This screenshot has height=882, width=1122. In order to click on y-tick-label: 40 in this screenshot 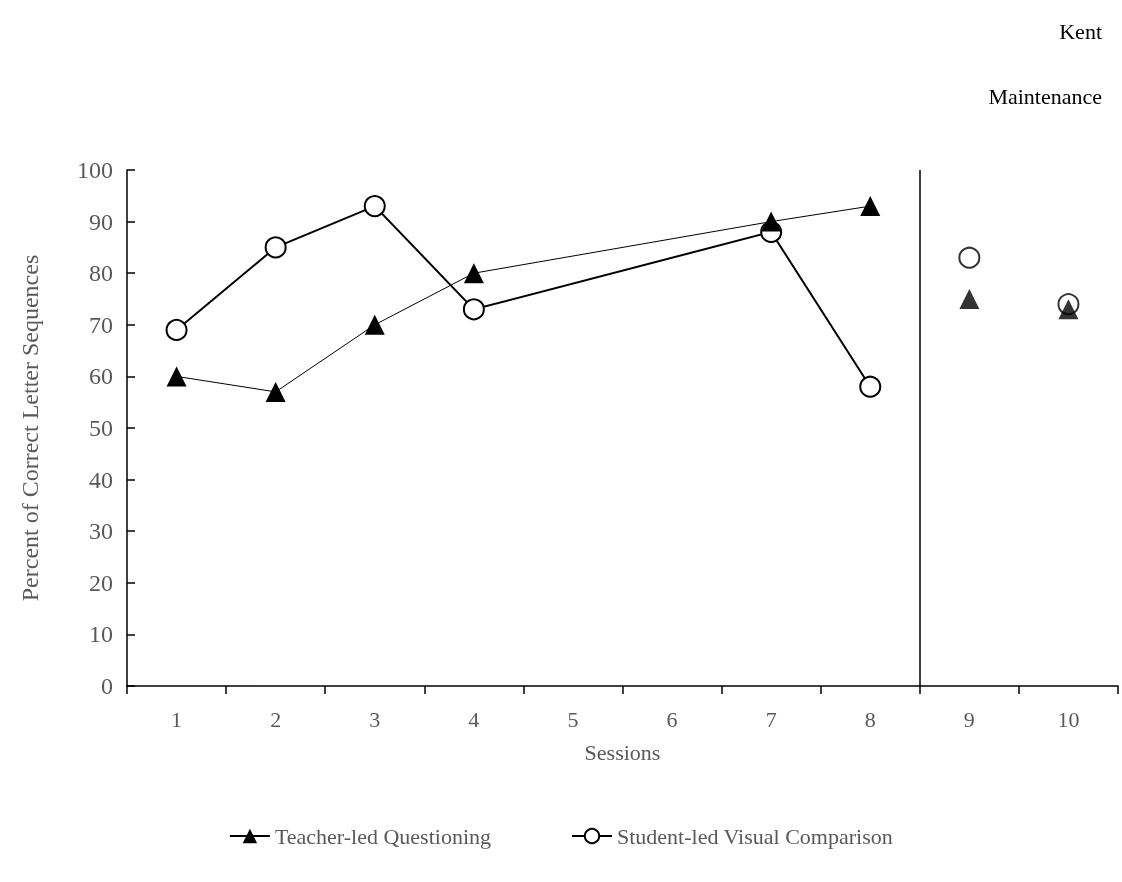, I will do `click(101, 479)`.